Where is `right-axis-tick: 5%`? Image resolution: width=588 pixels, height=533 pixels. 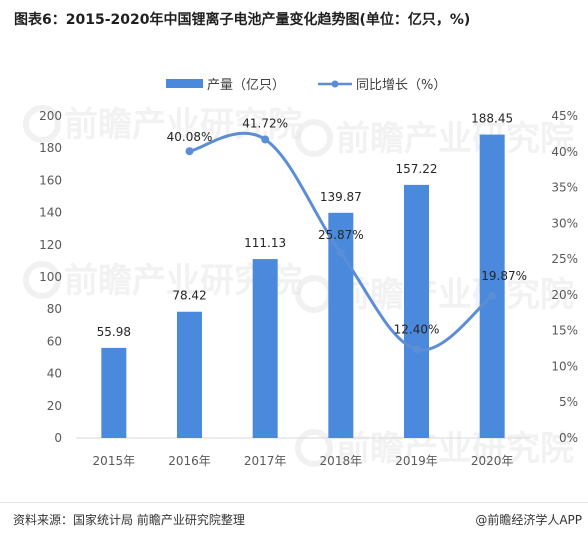
right-axis-tick: 5% is located at coordinates (568, 402).